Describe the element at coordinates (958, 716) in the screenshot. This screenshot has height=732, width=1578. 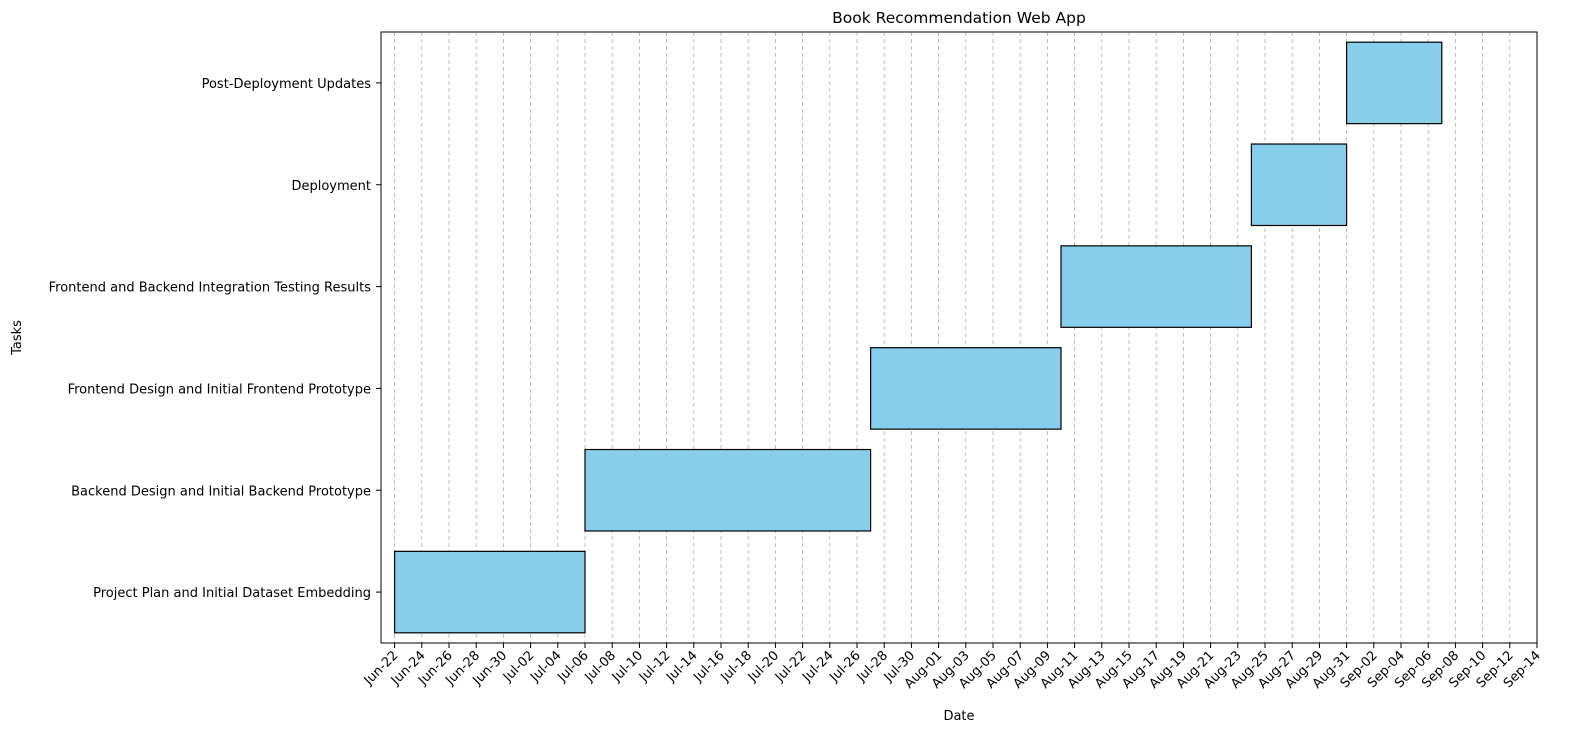
I see `x-axis-title: Date` at that location.